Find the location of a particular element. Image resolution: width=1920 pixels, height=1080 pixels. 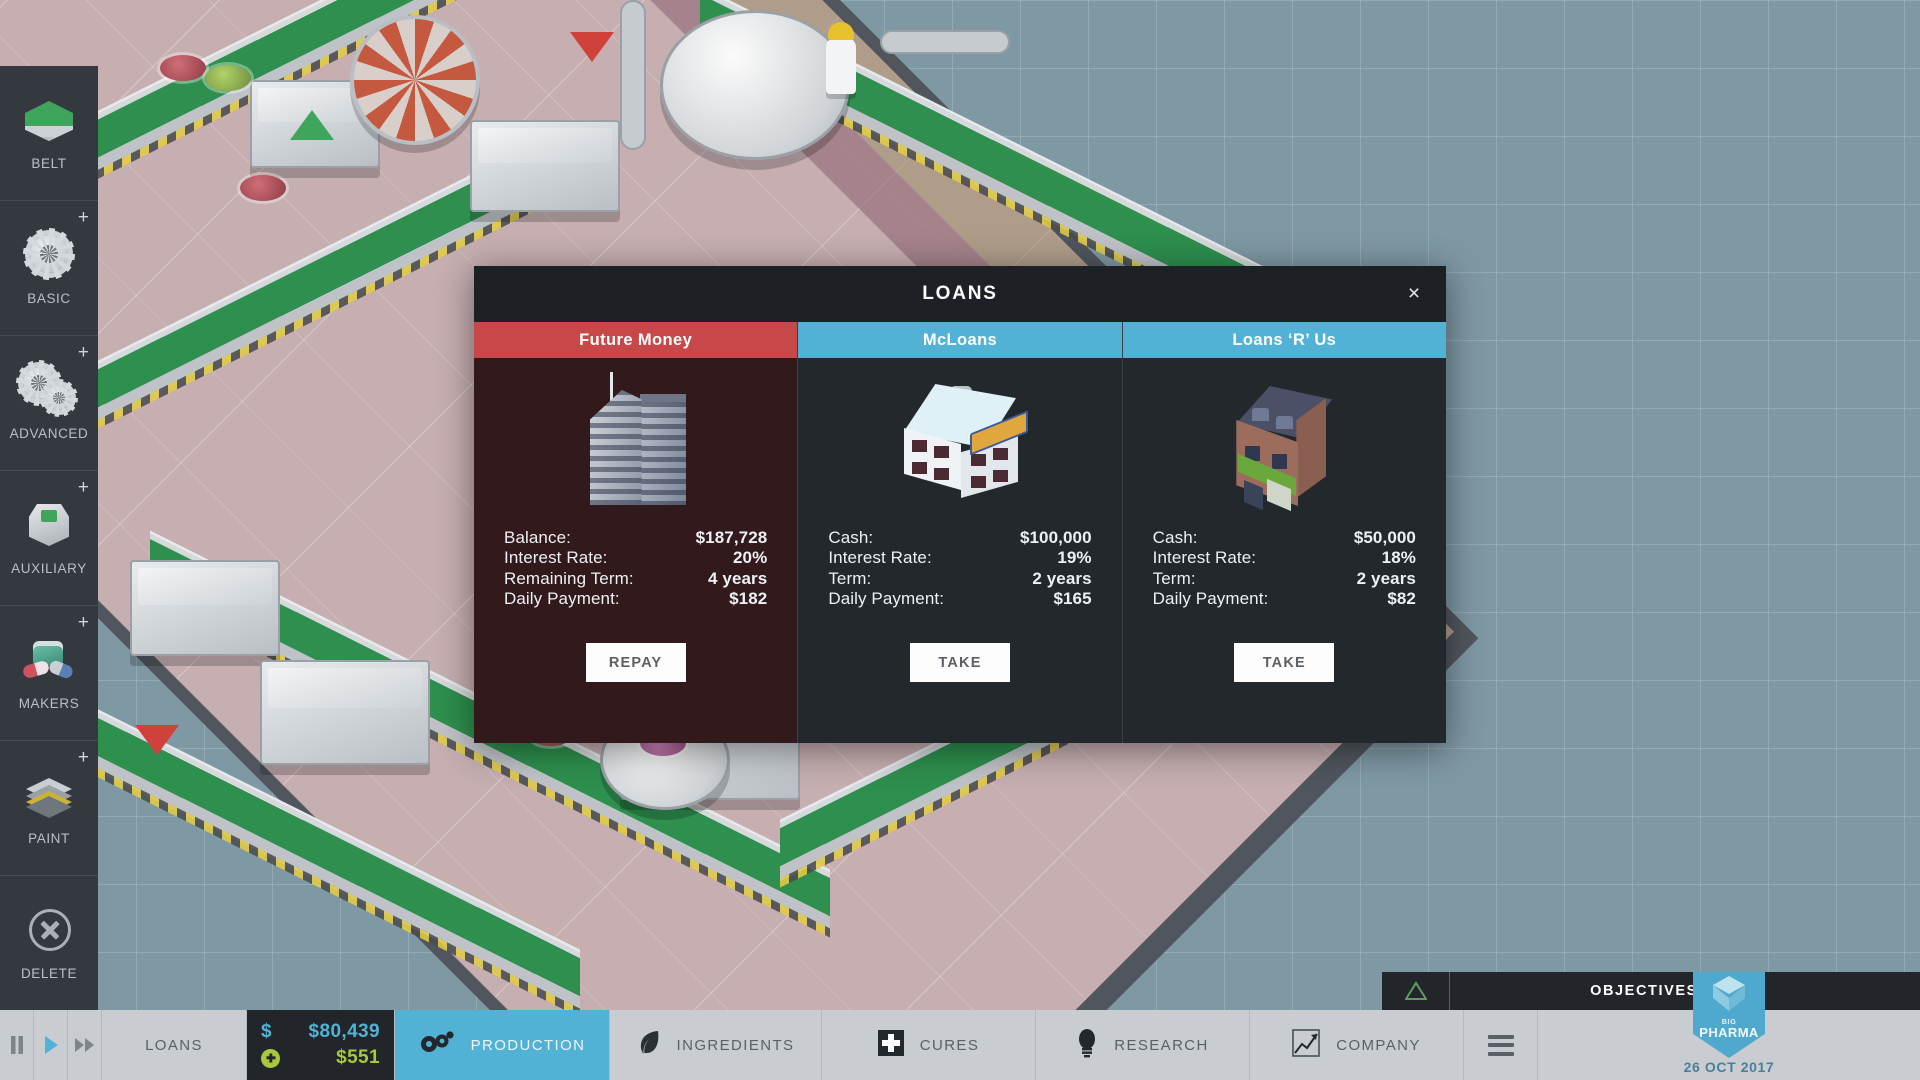

objectives-bar: OBJECTIVES is located at coordinates (1651, 991).